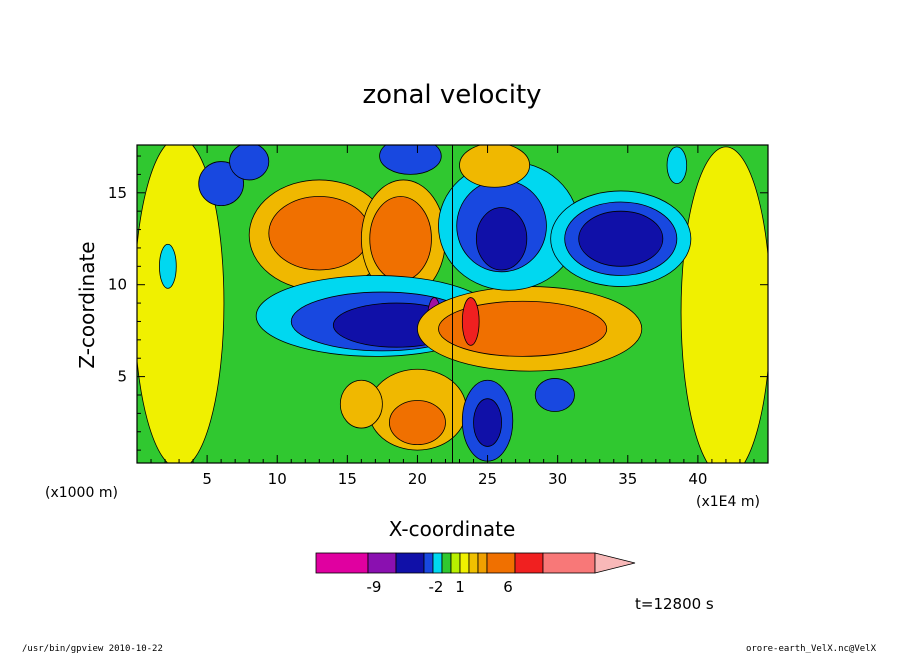 This screenshot has width=904, height=654. Describe the element at coordinates (451, 95) in the screenshot. I see `chart-title: zonal velocity` at that location.